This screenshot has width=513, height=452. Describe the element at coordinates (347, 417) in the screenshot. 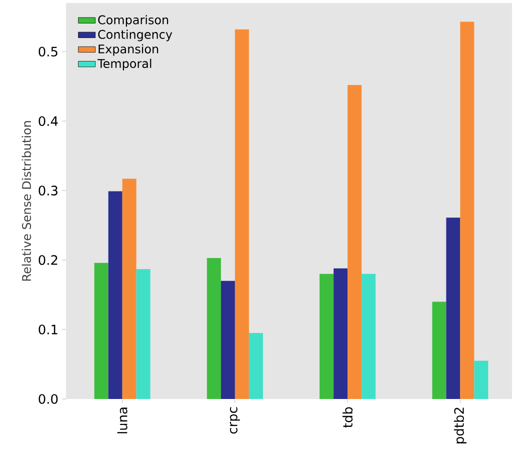

I see `x-tick-label: tdb` at that location.